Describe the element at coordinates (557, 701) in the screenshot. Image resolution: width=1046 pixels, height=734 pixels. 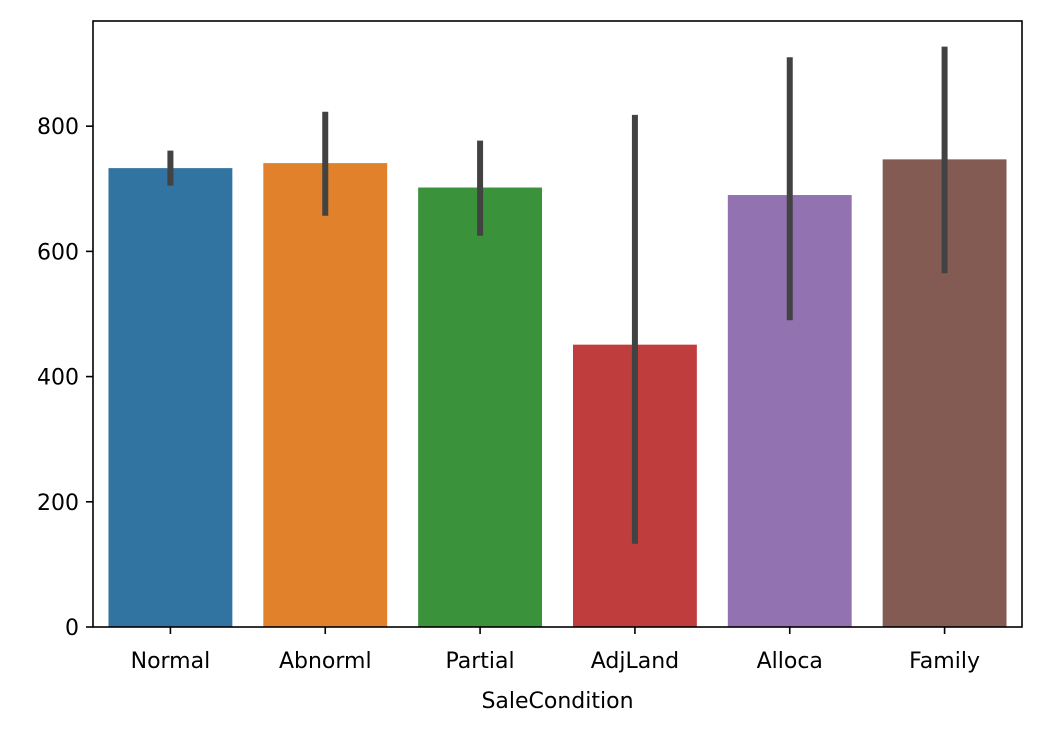
I see `x-axis-label: SaleCondition` at that location.